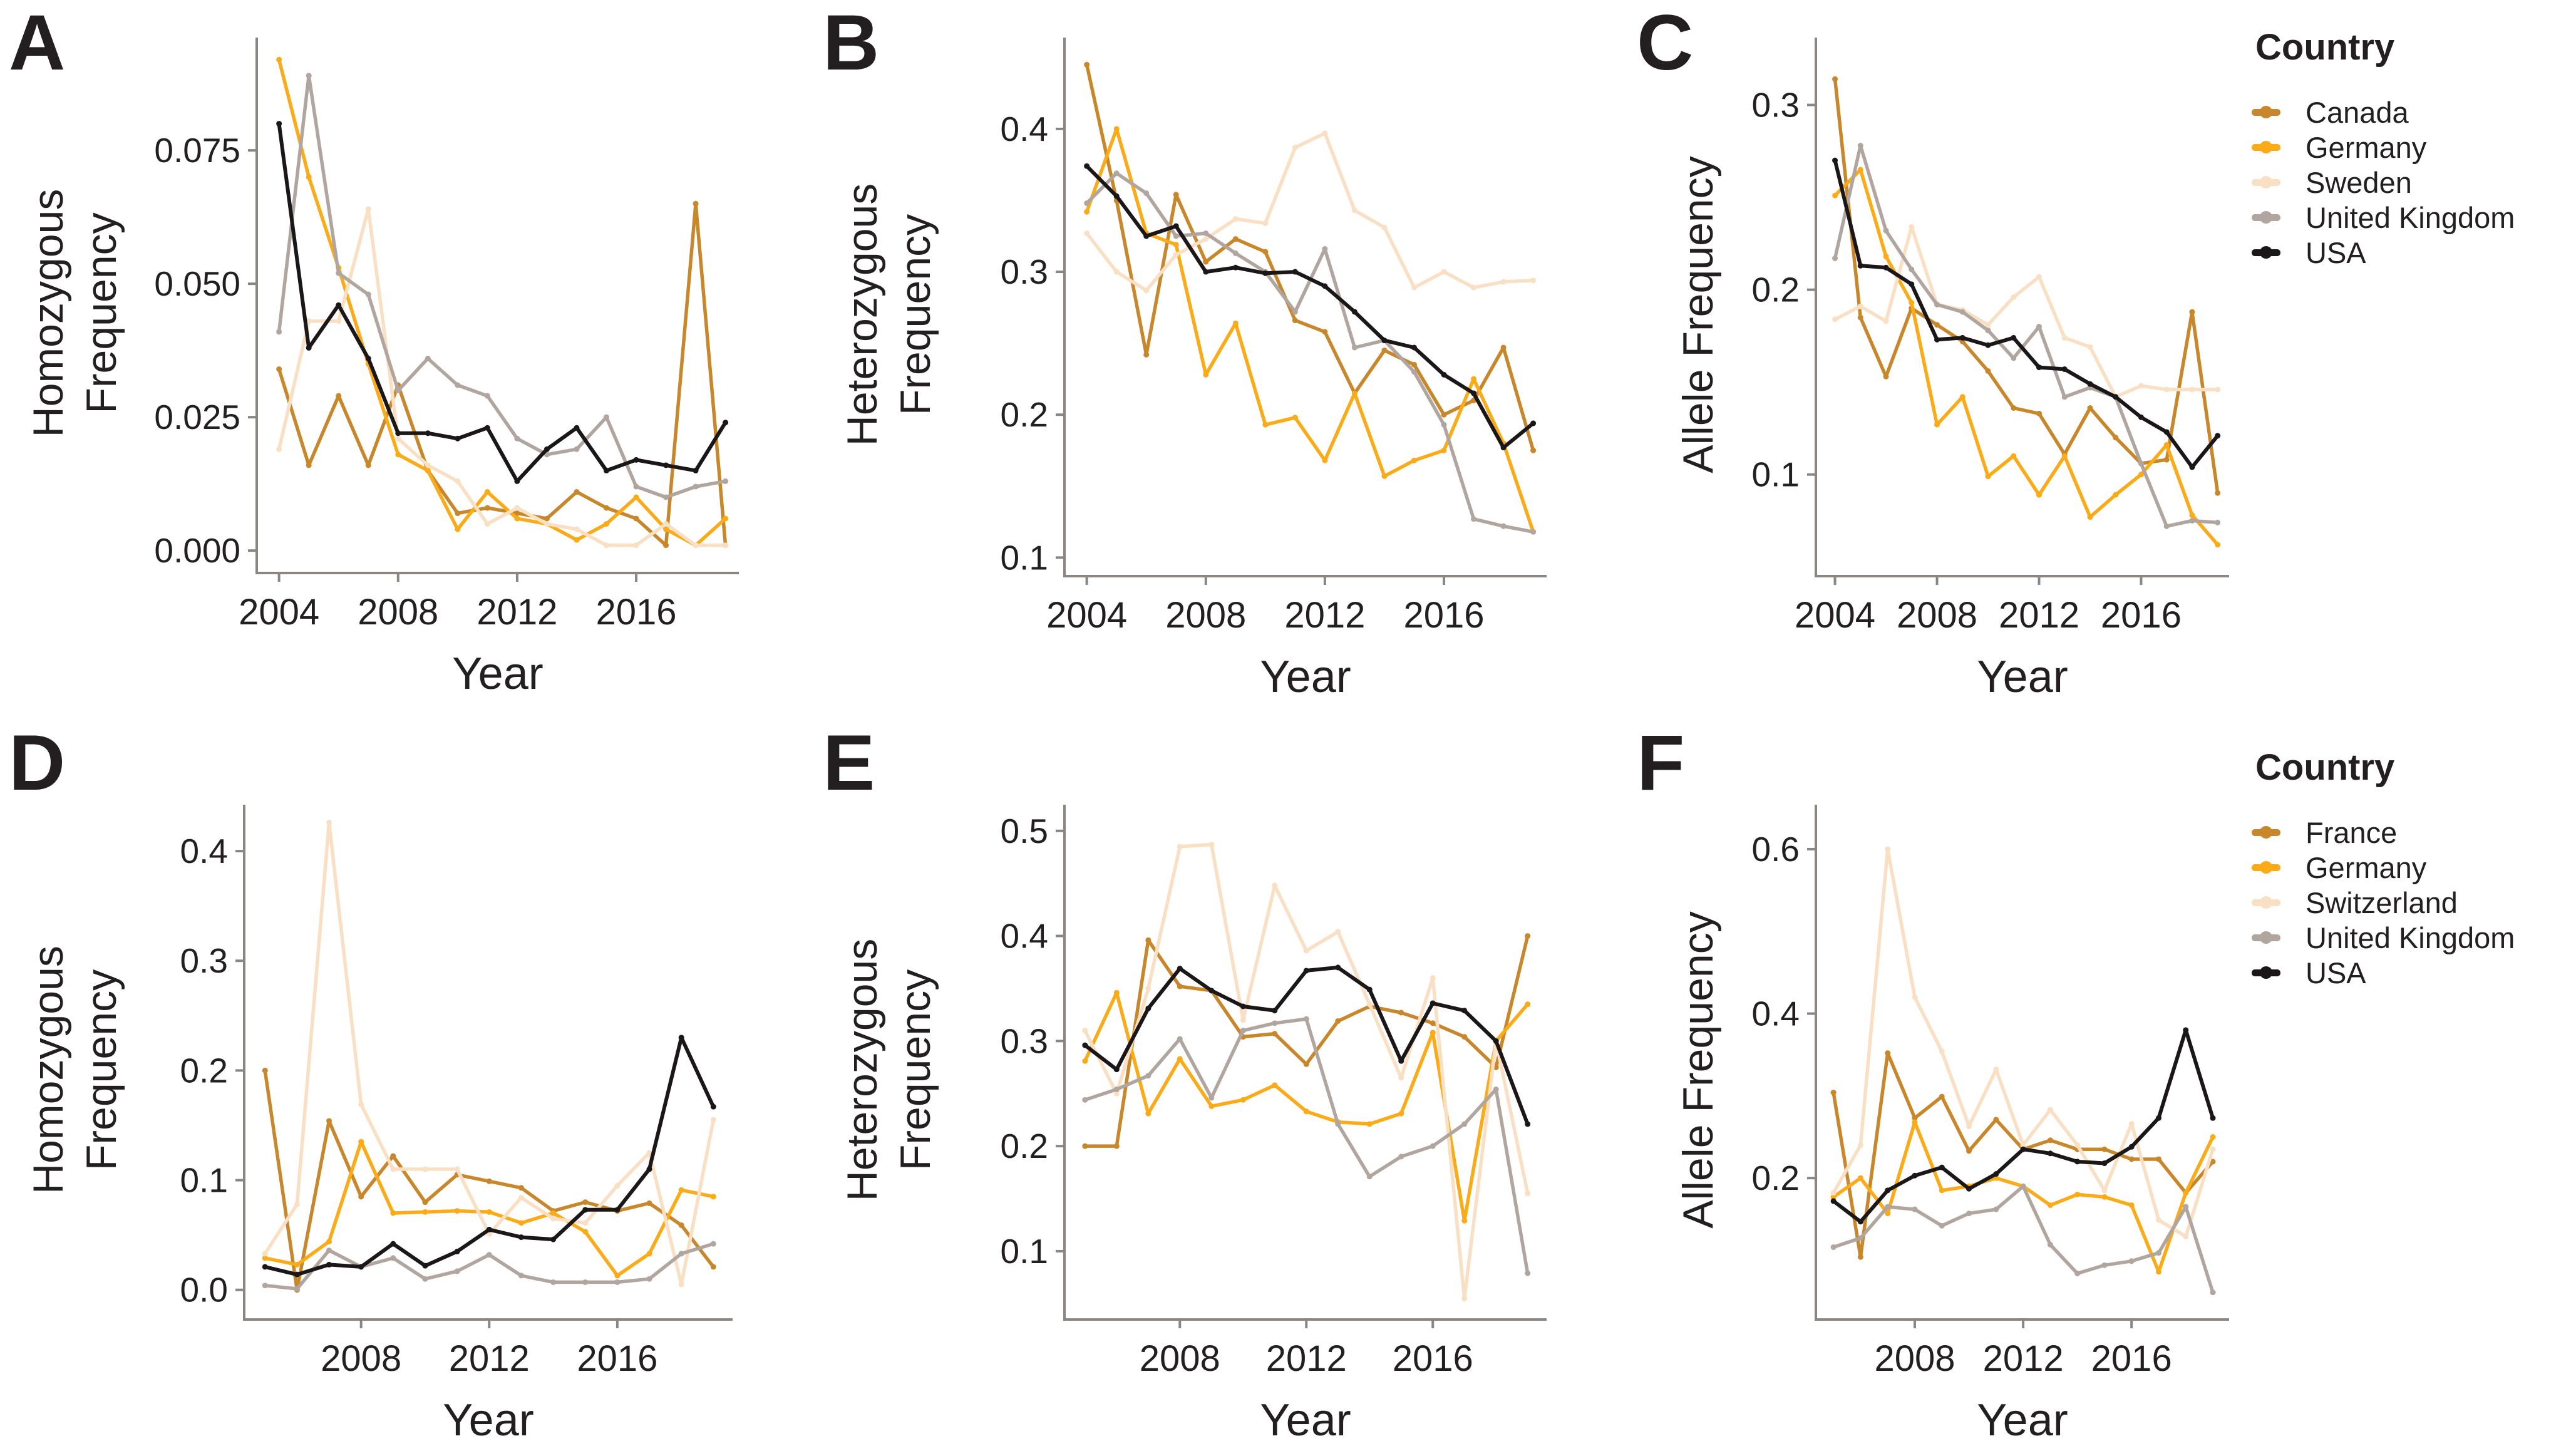  I want to click on svg-text: 0.6, so click(1776, 849).